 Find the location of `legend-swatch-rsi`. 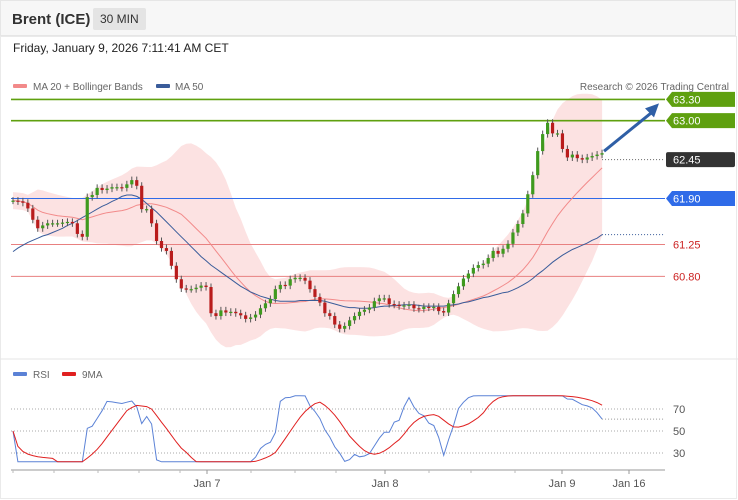

legend-swatch-rsi is located at coordinates (20, 374).